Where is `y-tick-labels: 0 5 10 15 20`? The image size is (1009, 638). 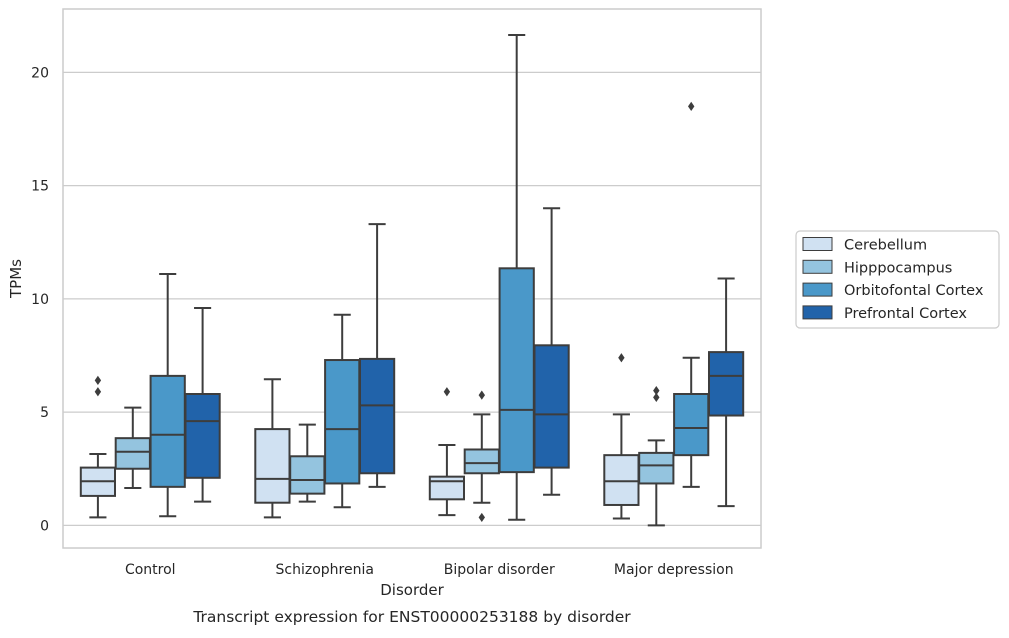
y-tick-labels: 0 5 10 15 20 is located at coordinates (40, 299).